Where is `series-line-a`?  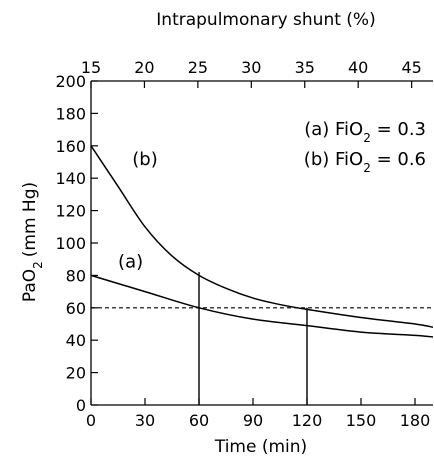 series-line-a is located at coordinates (262, 306).